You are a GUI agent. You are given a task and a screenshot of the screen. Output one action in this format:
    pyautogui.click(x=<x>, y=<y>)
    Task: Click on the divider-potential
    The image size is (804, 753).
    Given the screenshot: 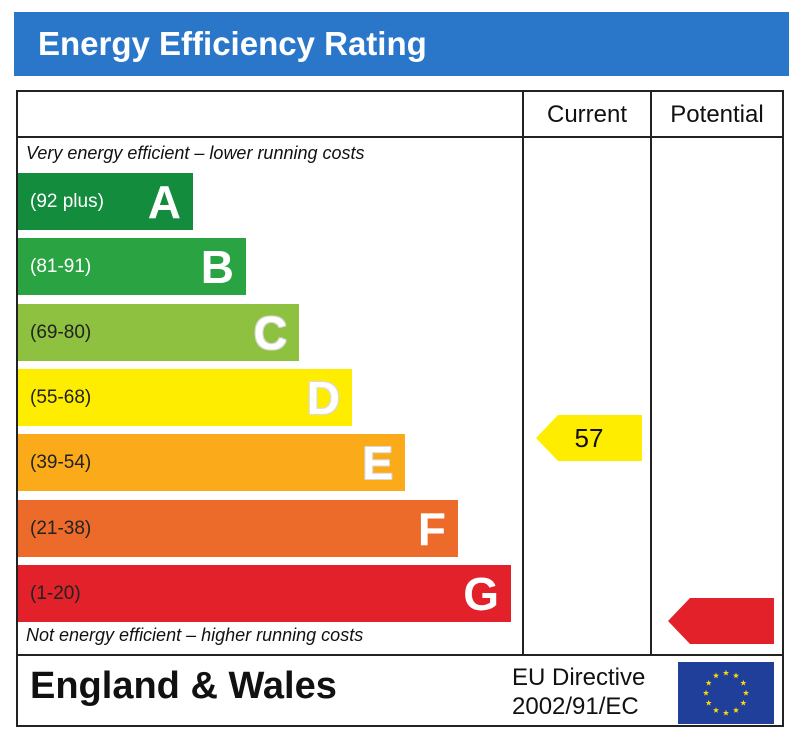 What is the action you would take?
    pyautogui.click(x=651, y=373)
    